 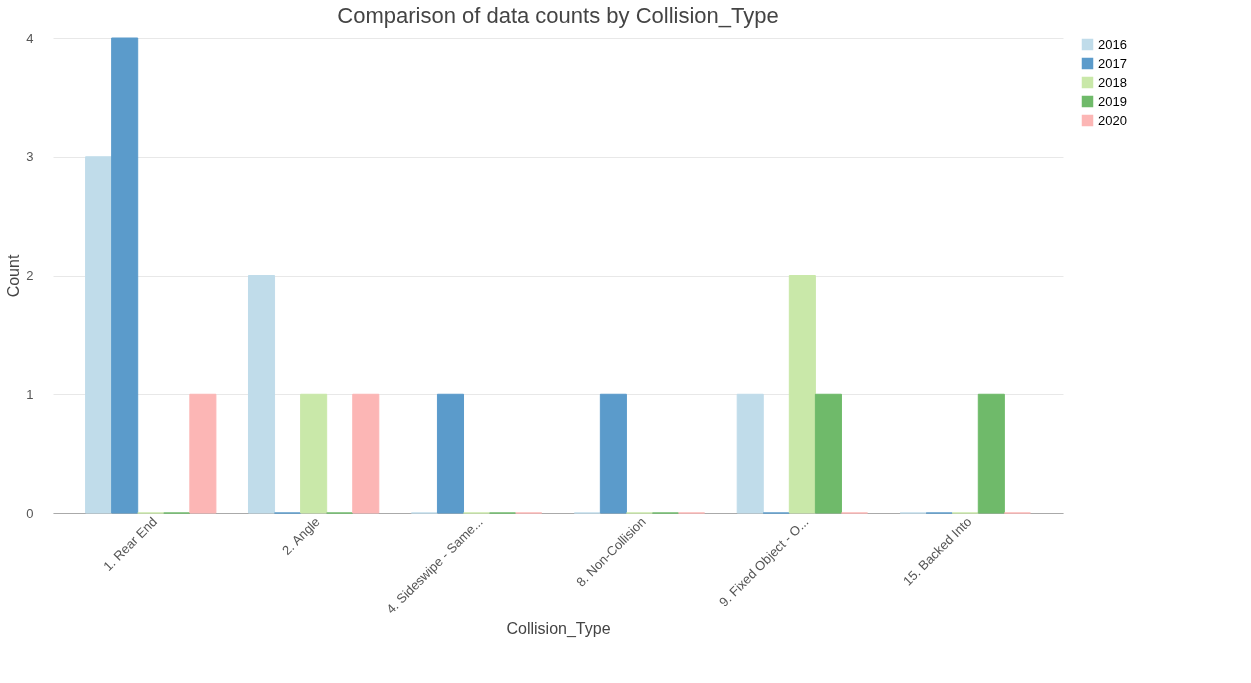 What do you see at coordinates (30, 38) in the screenshot?
I see `y-tick-label: 4` at bounding box center [30, 38].